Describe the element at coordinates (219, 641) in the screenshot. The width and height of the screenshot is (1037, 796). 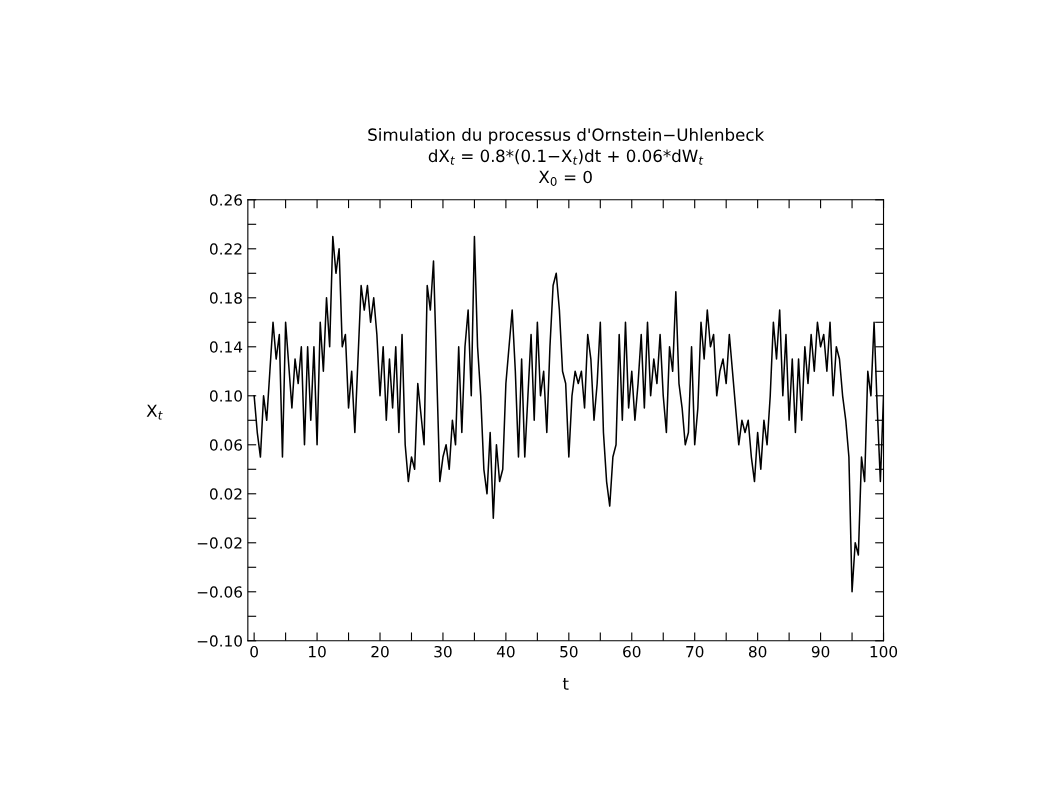
I see `y-tick-label: −0.10` at that location.